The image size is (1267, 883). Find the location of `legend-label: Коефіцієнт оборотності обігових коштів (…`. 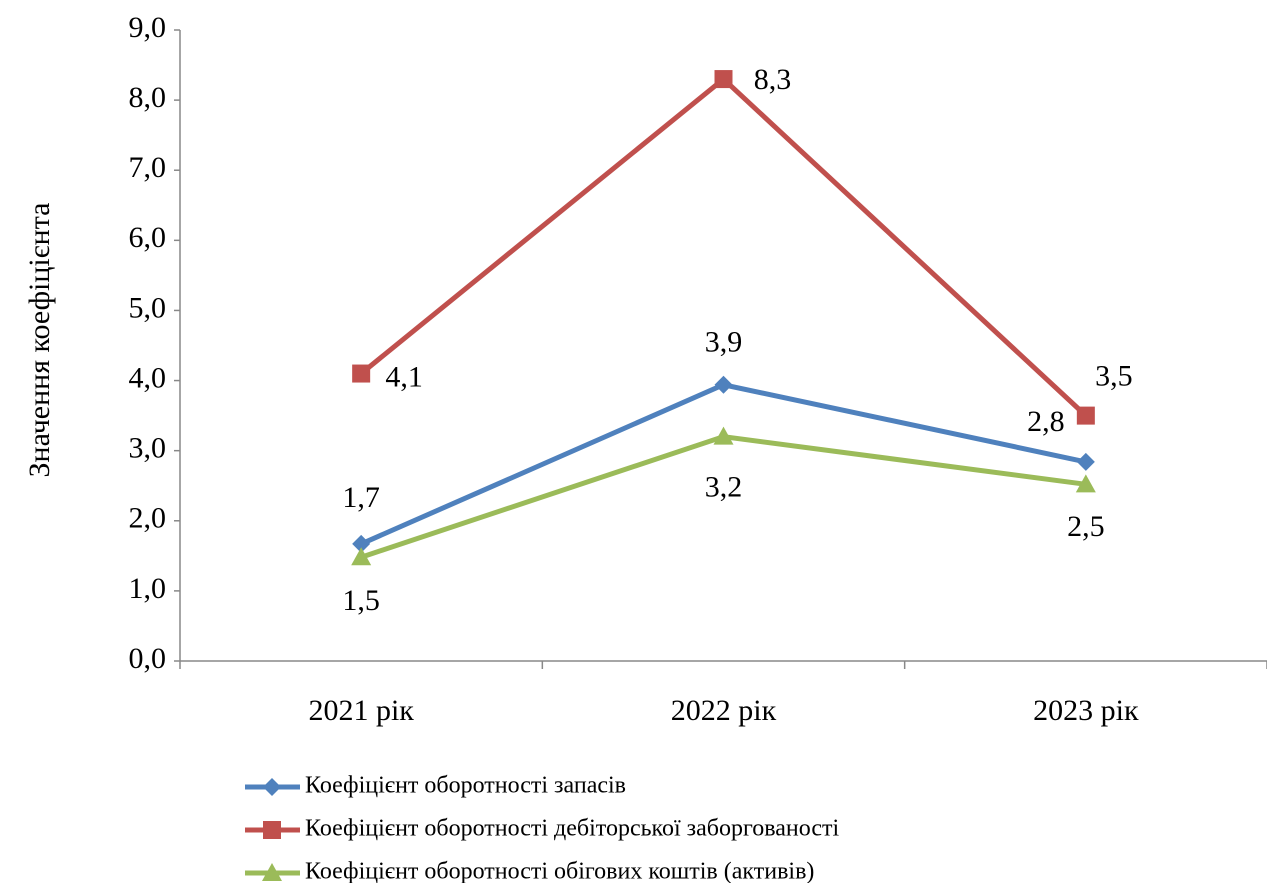

legend-label: Коефіцієнт оборотності обігових коштів (… is located at coordinates (559, 871).